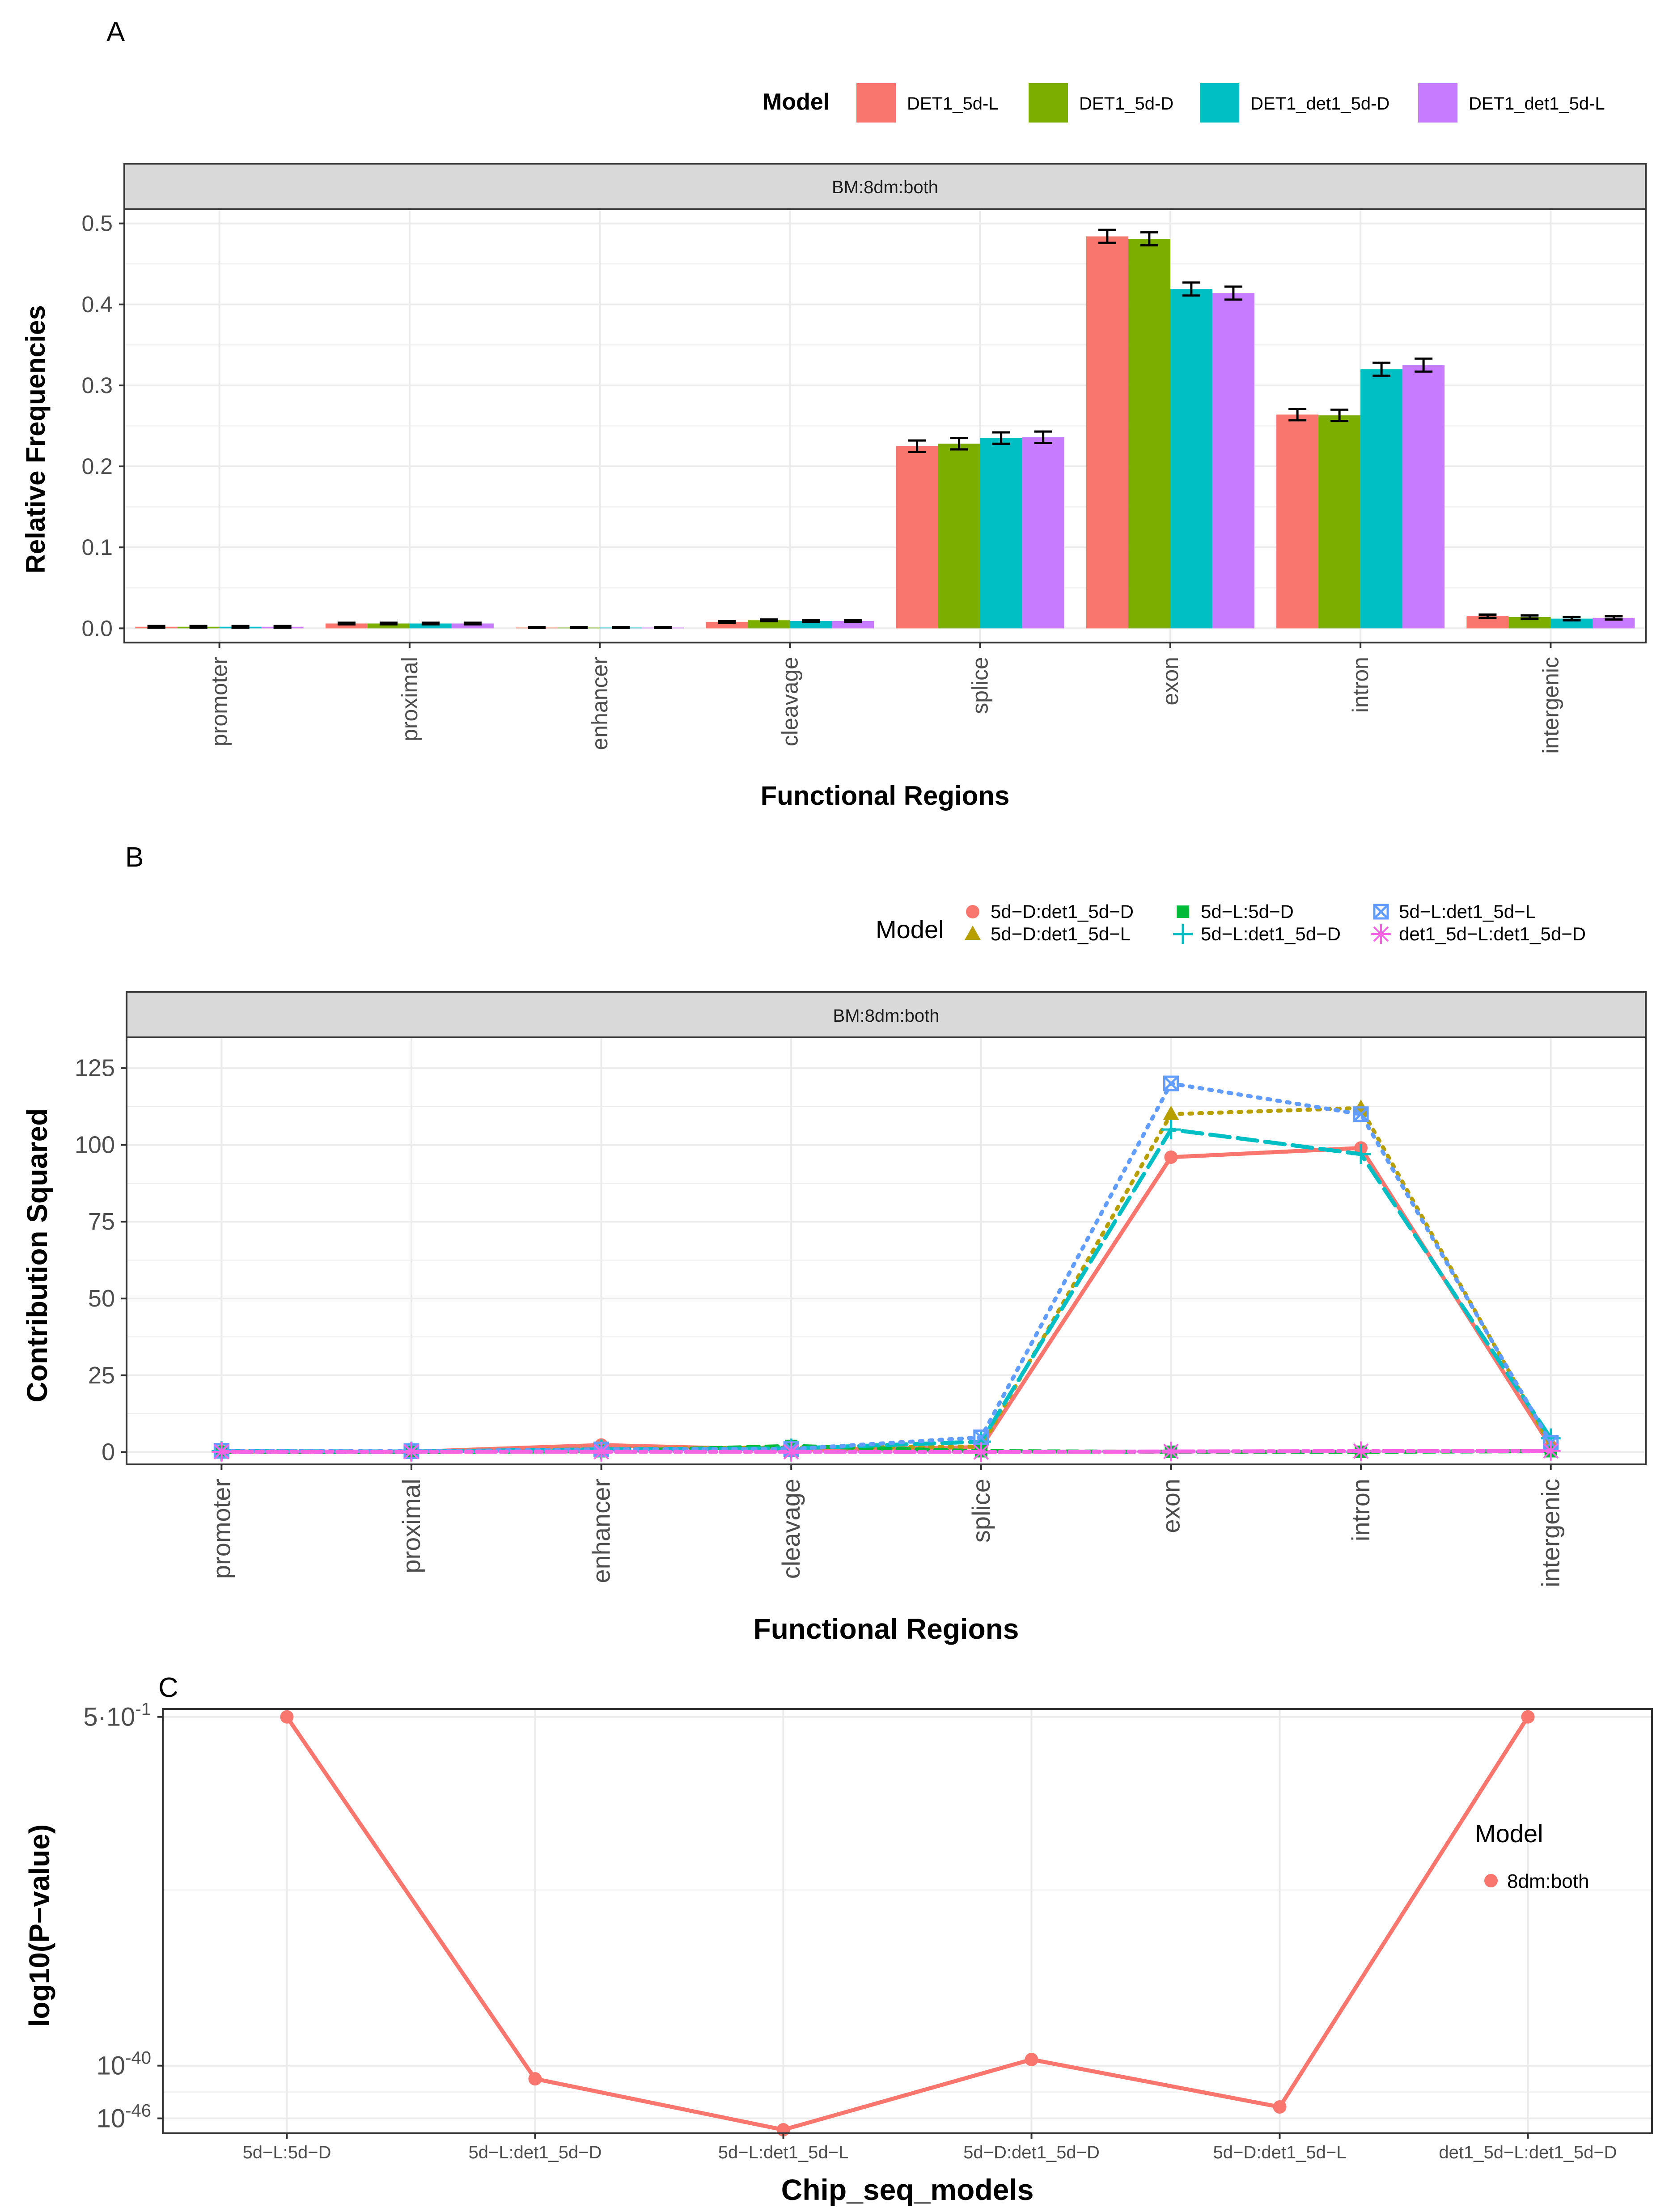 The height and width of the screenshot is (2212, 1669). What do you see at coordinates (885, 187) in the screenshot?
I see `facet-label: BM:8dm:both` at bounding box center [885, 187].